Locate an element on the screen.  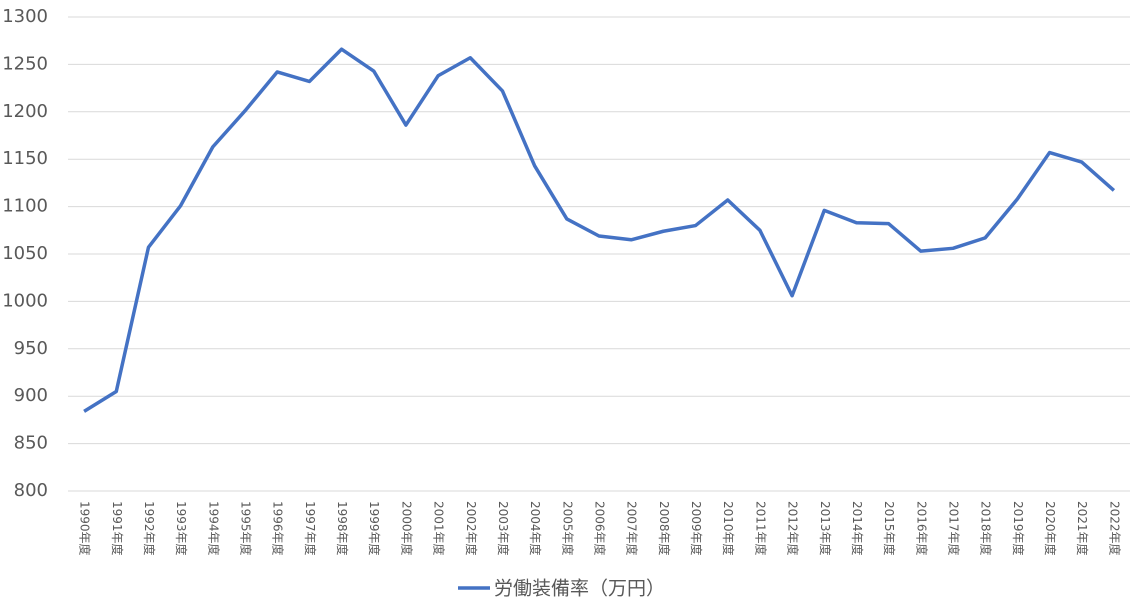
x-tick-label: 1993年度 is located at coordinates (181, 528).